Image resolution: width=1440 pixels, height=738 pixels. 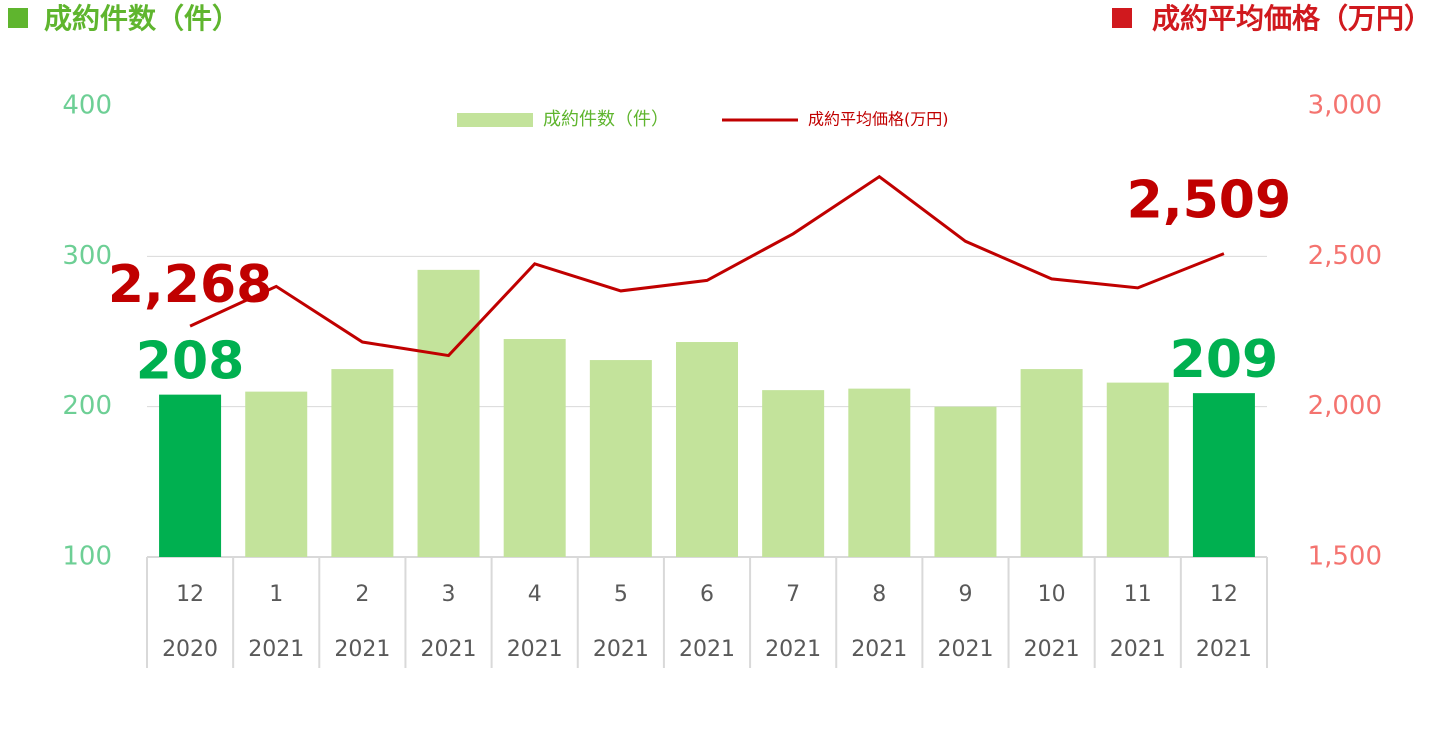 What do you see at coordinates (190, 285) in the screenshot?
I see `line-value-label: 2,268` at bounding box center [190, 285].